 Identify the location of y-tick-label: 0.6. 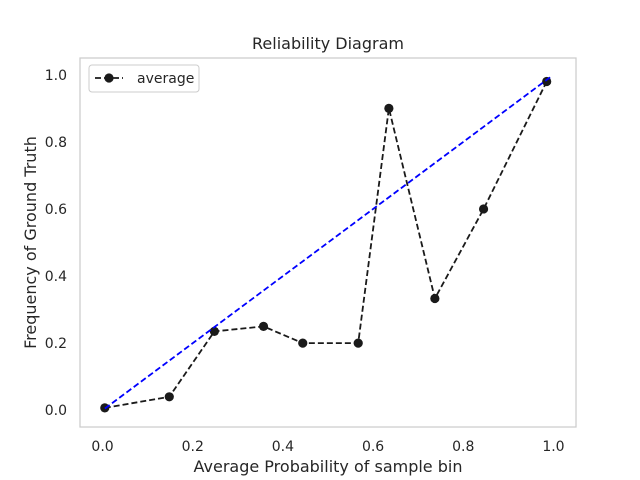
(56, 210).